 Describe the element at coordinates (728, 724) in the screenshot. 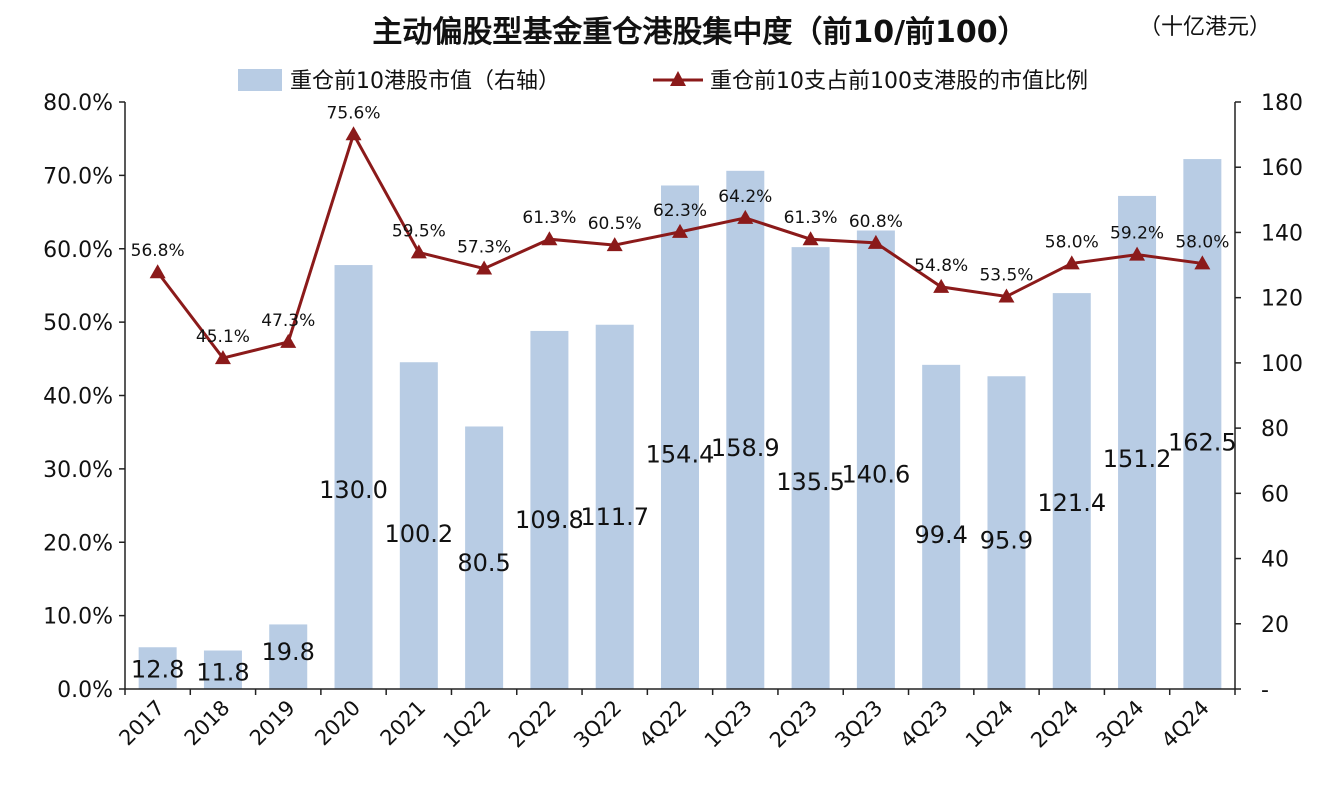

I see `x-tick-label: 1Q23` at that location.